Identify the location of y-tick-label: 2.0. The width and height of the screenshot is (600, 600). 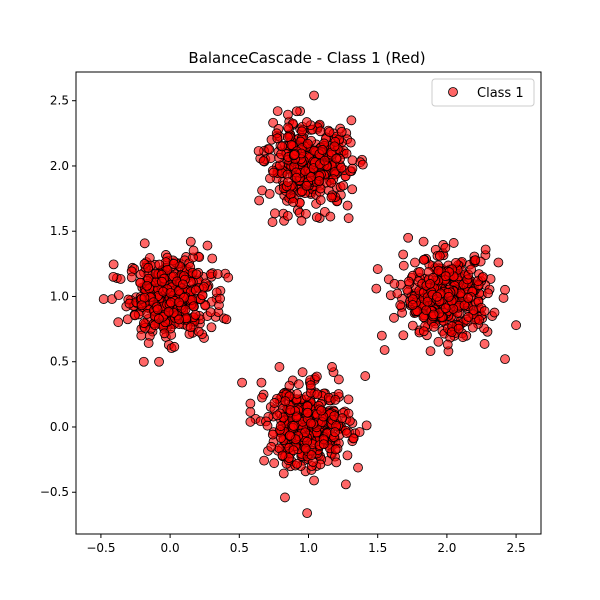
(59, 166).